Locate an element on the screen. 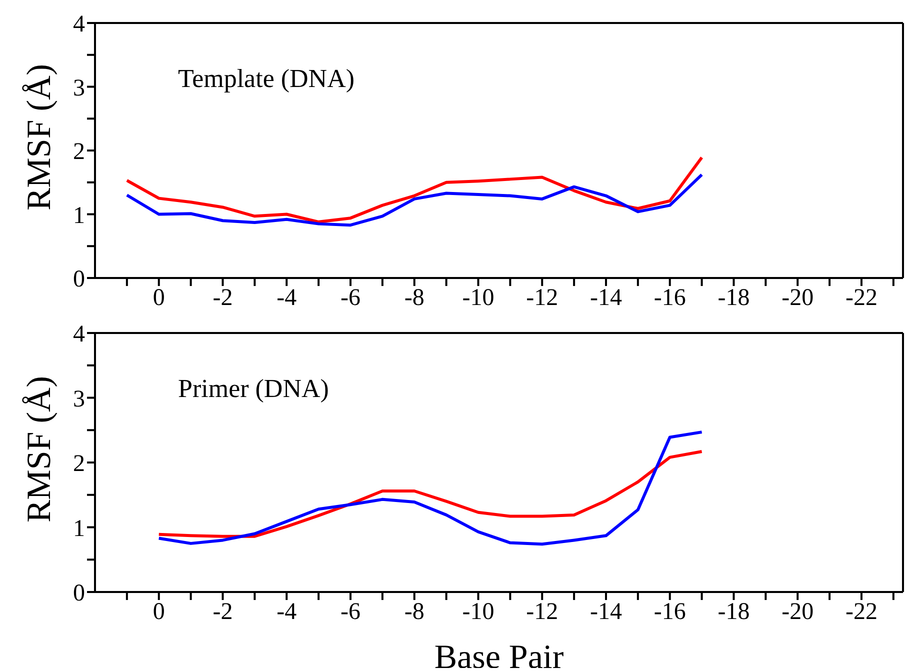 The height and width of the screenshot is (671, 907). text: Template (DNA) is located at coordinates (266, 79).